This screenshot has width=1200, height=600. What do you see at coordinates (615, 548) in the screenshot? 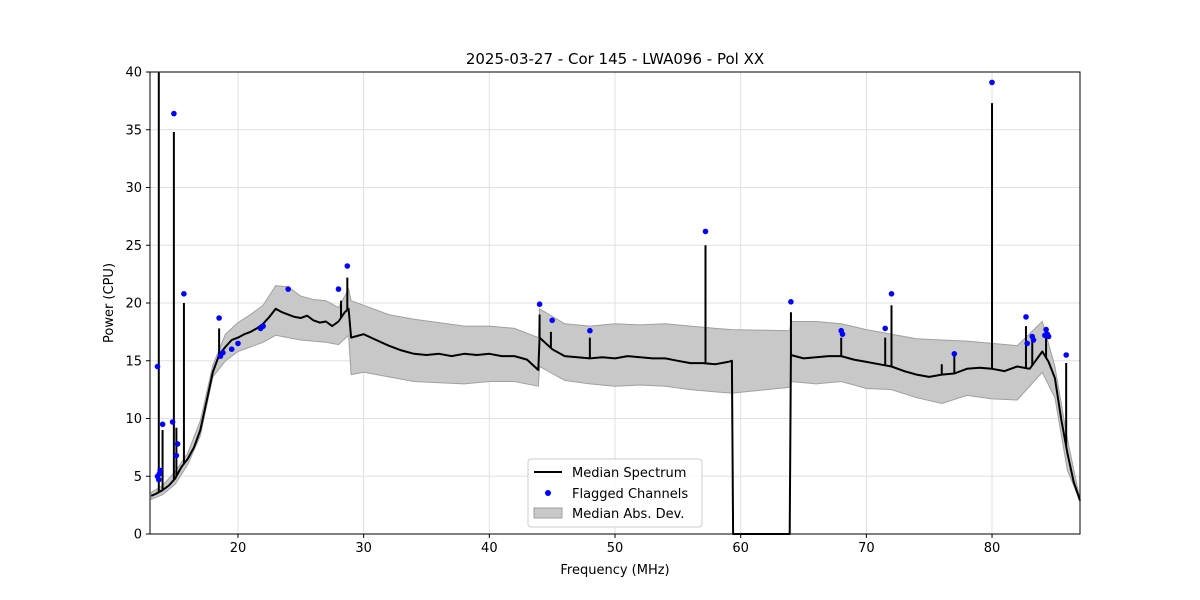
I see `x-tick-label: 50` at bounding box center [615, 548].